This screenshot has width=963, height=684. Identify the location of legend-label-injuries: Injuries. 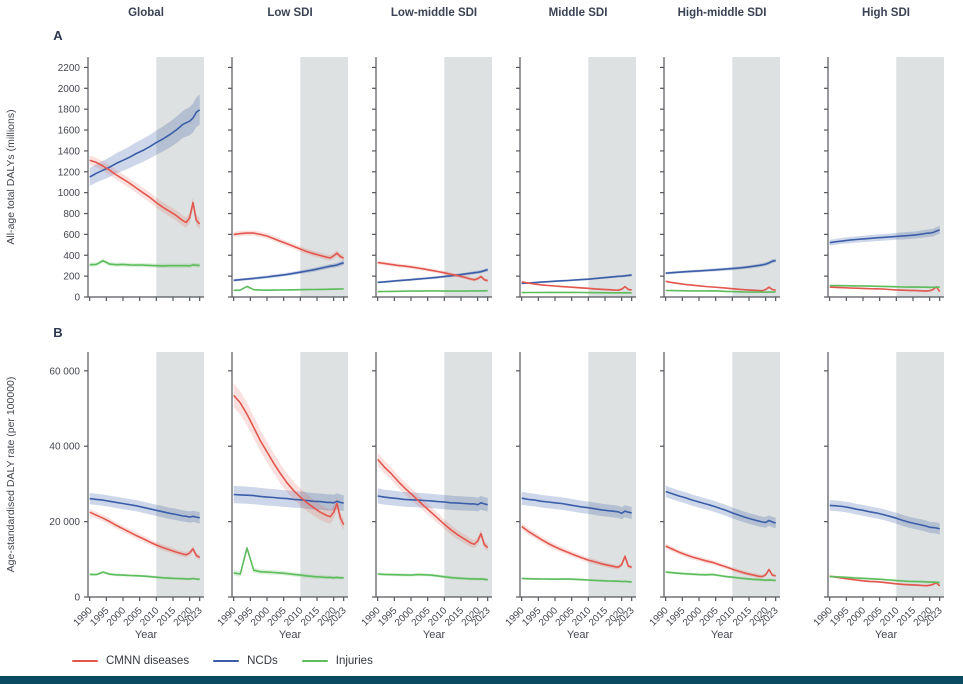
(354, 661).